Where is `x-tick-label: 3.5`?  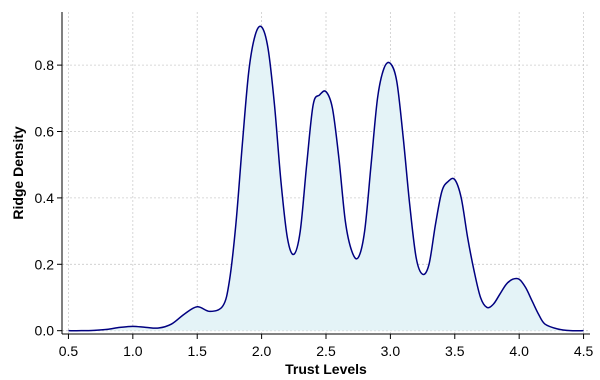 x-tick-label: 3.5 is located at coordinates (455, 351).